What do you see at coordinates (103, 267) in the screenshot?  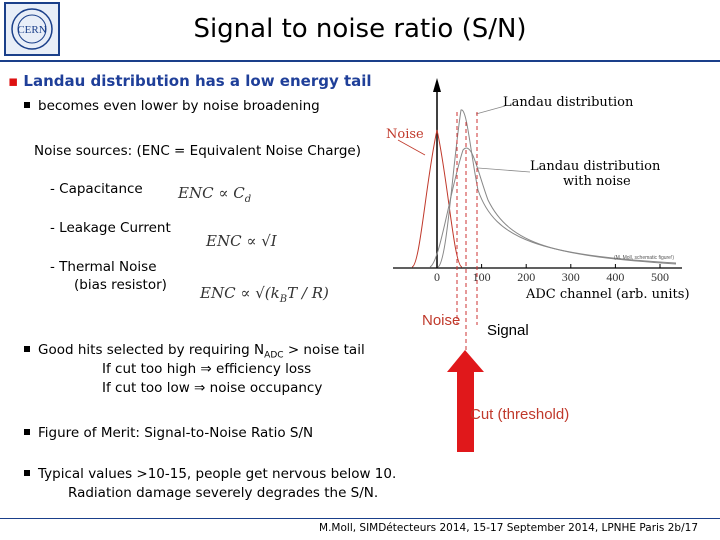 I see `source-thermal-label: - Thermal Noise` at bounding box center [103, 267].